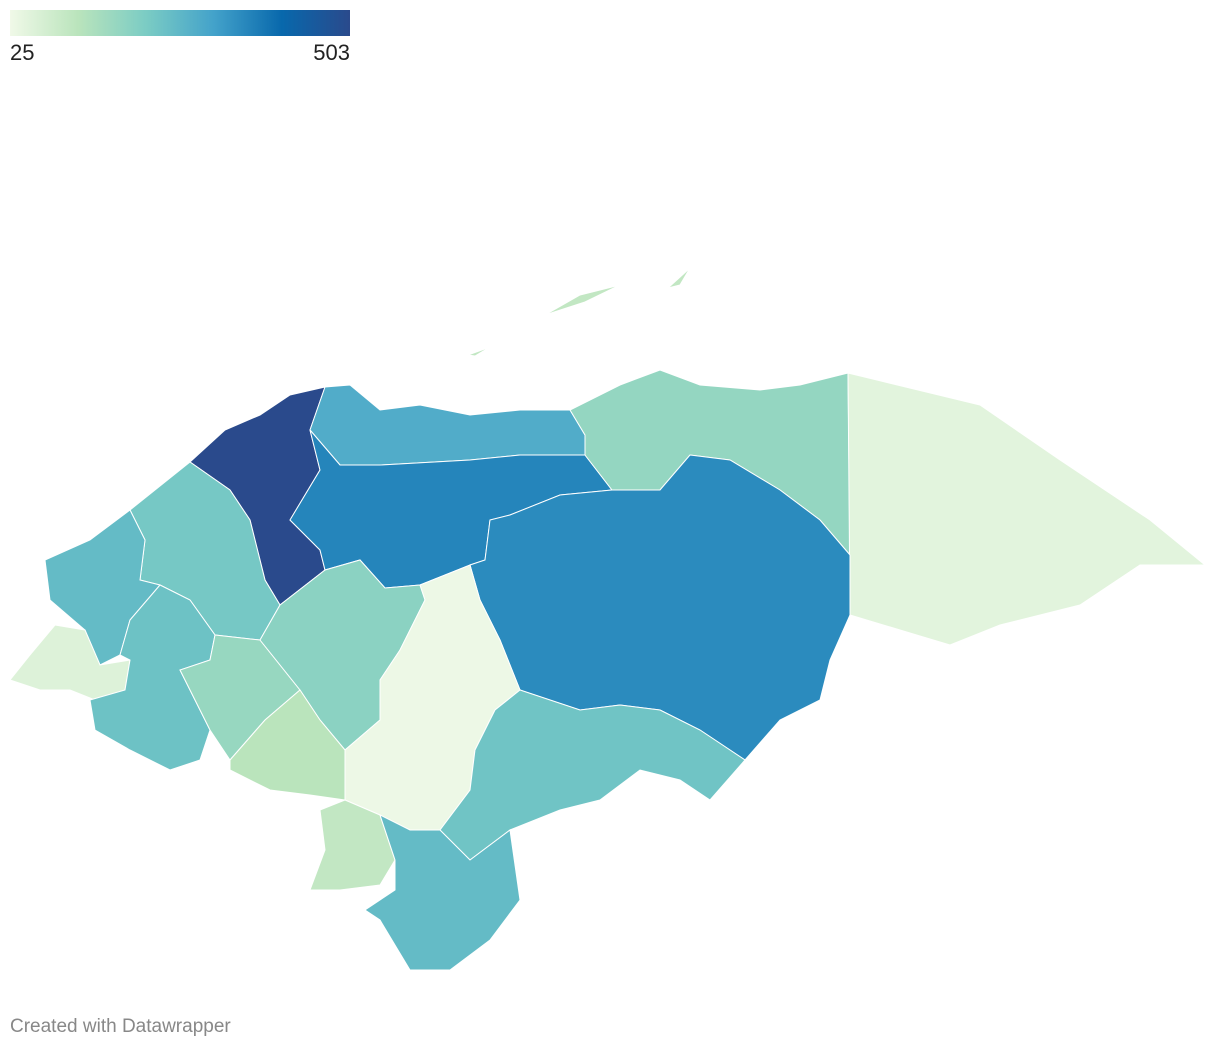  Describe the element at coordinates (120, 1026) in the screenshot. I see `credit: Created with Datawrapper` at that location.